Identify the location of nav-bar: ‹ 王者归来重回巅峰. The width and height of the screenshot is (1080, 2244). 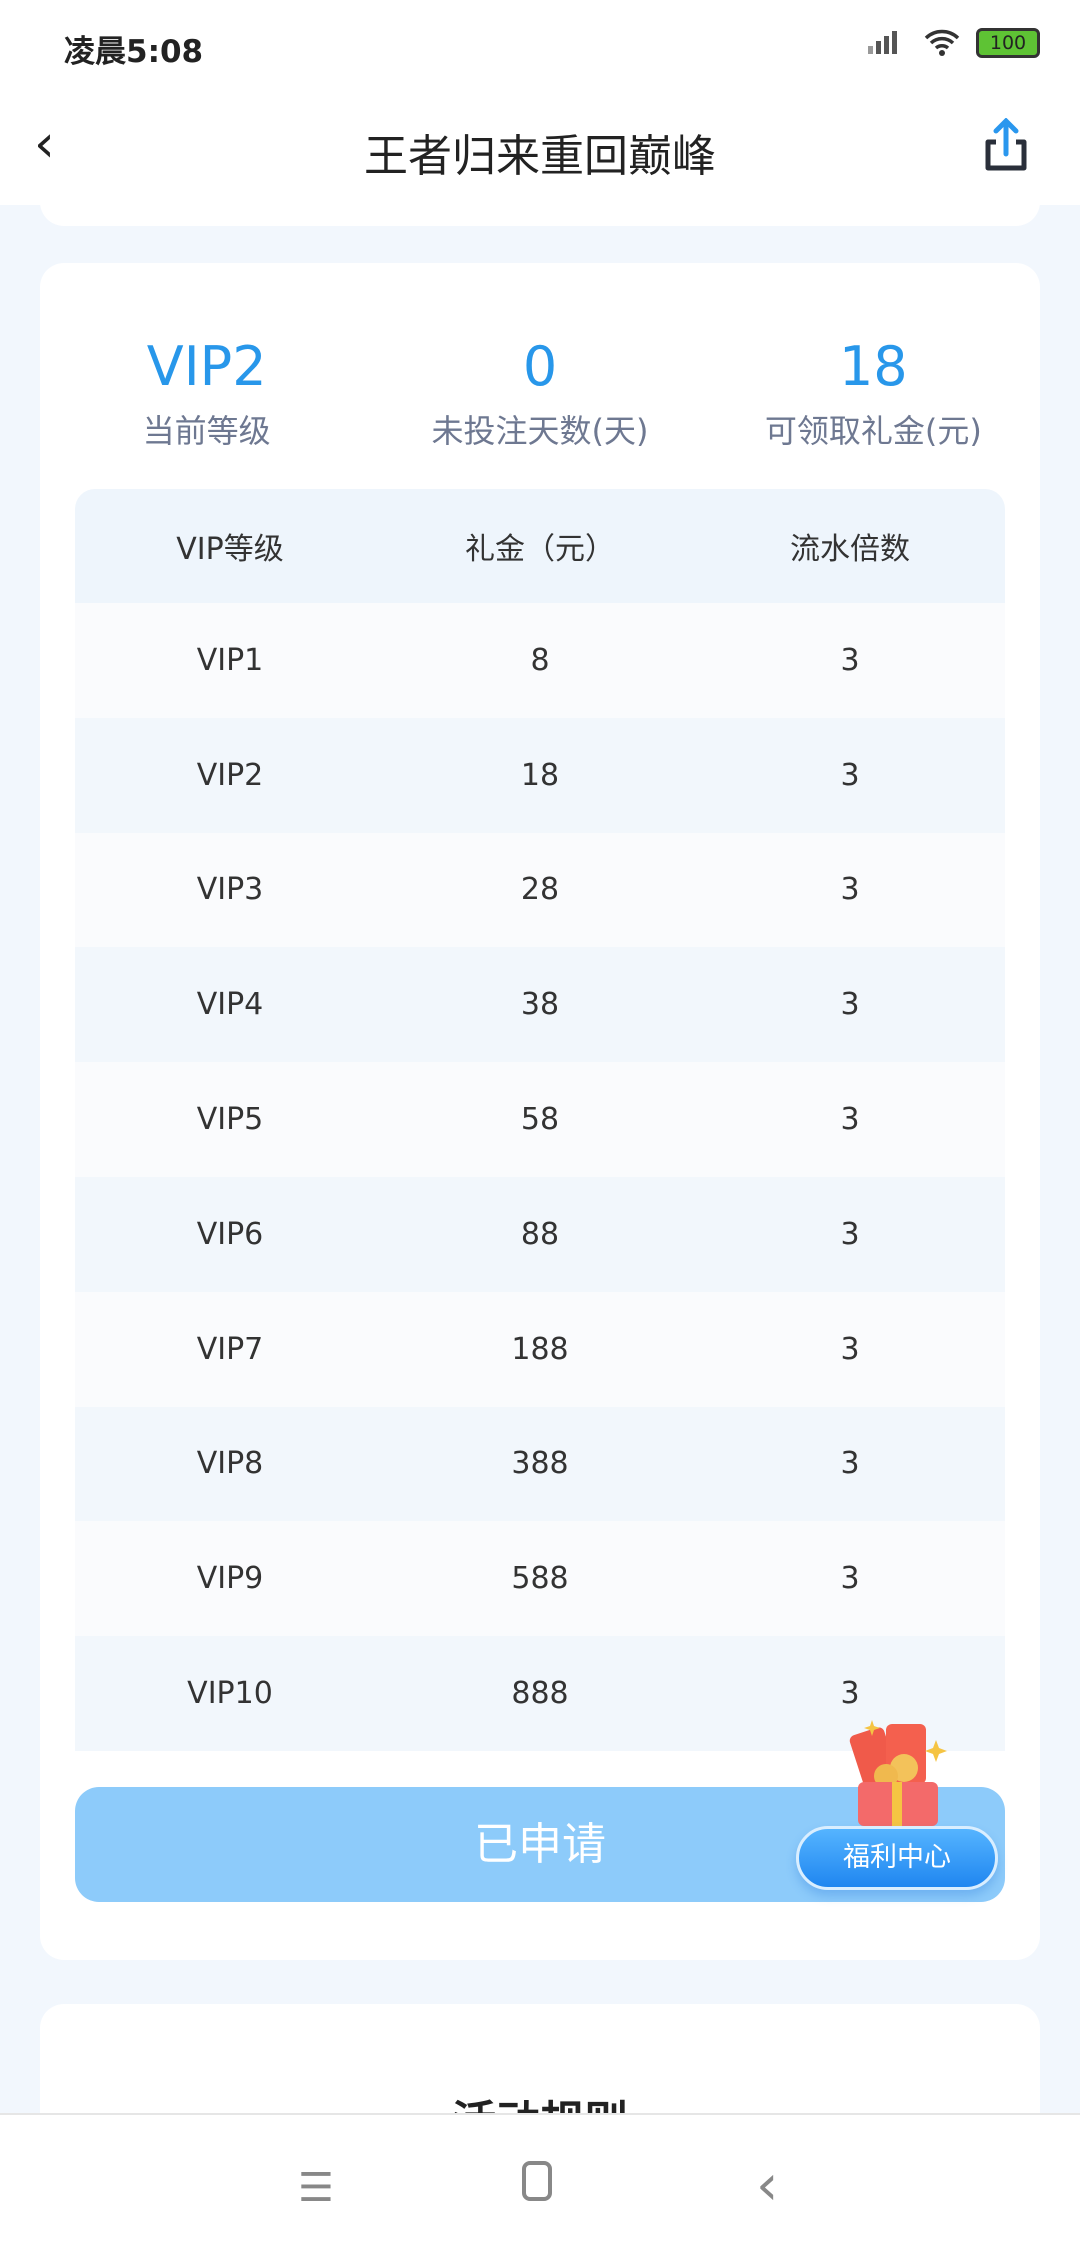
(540, 148).